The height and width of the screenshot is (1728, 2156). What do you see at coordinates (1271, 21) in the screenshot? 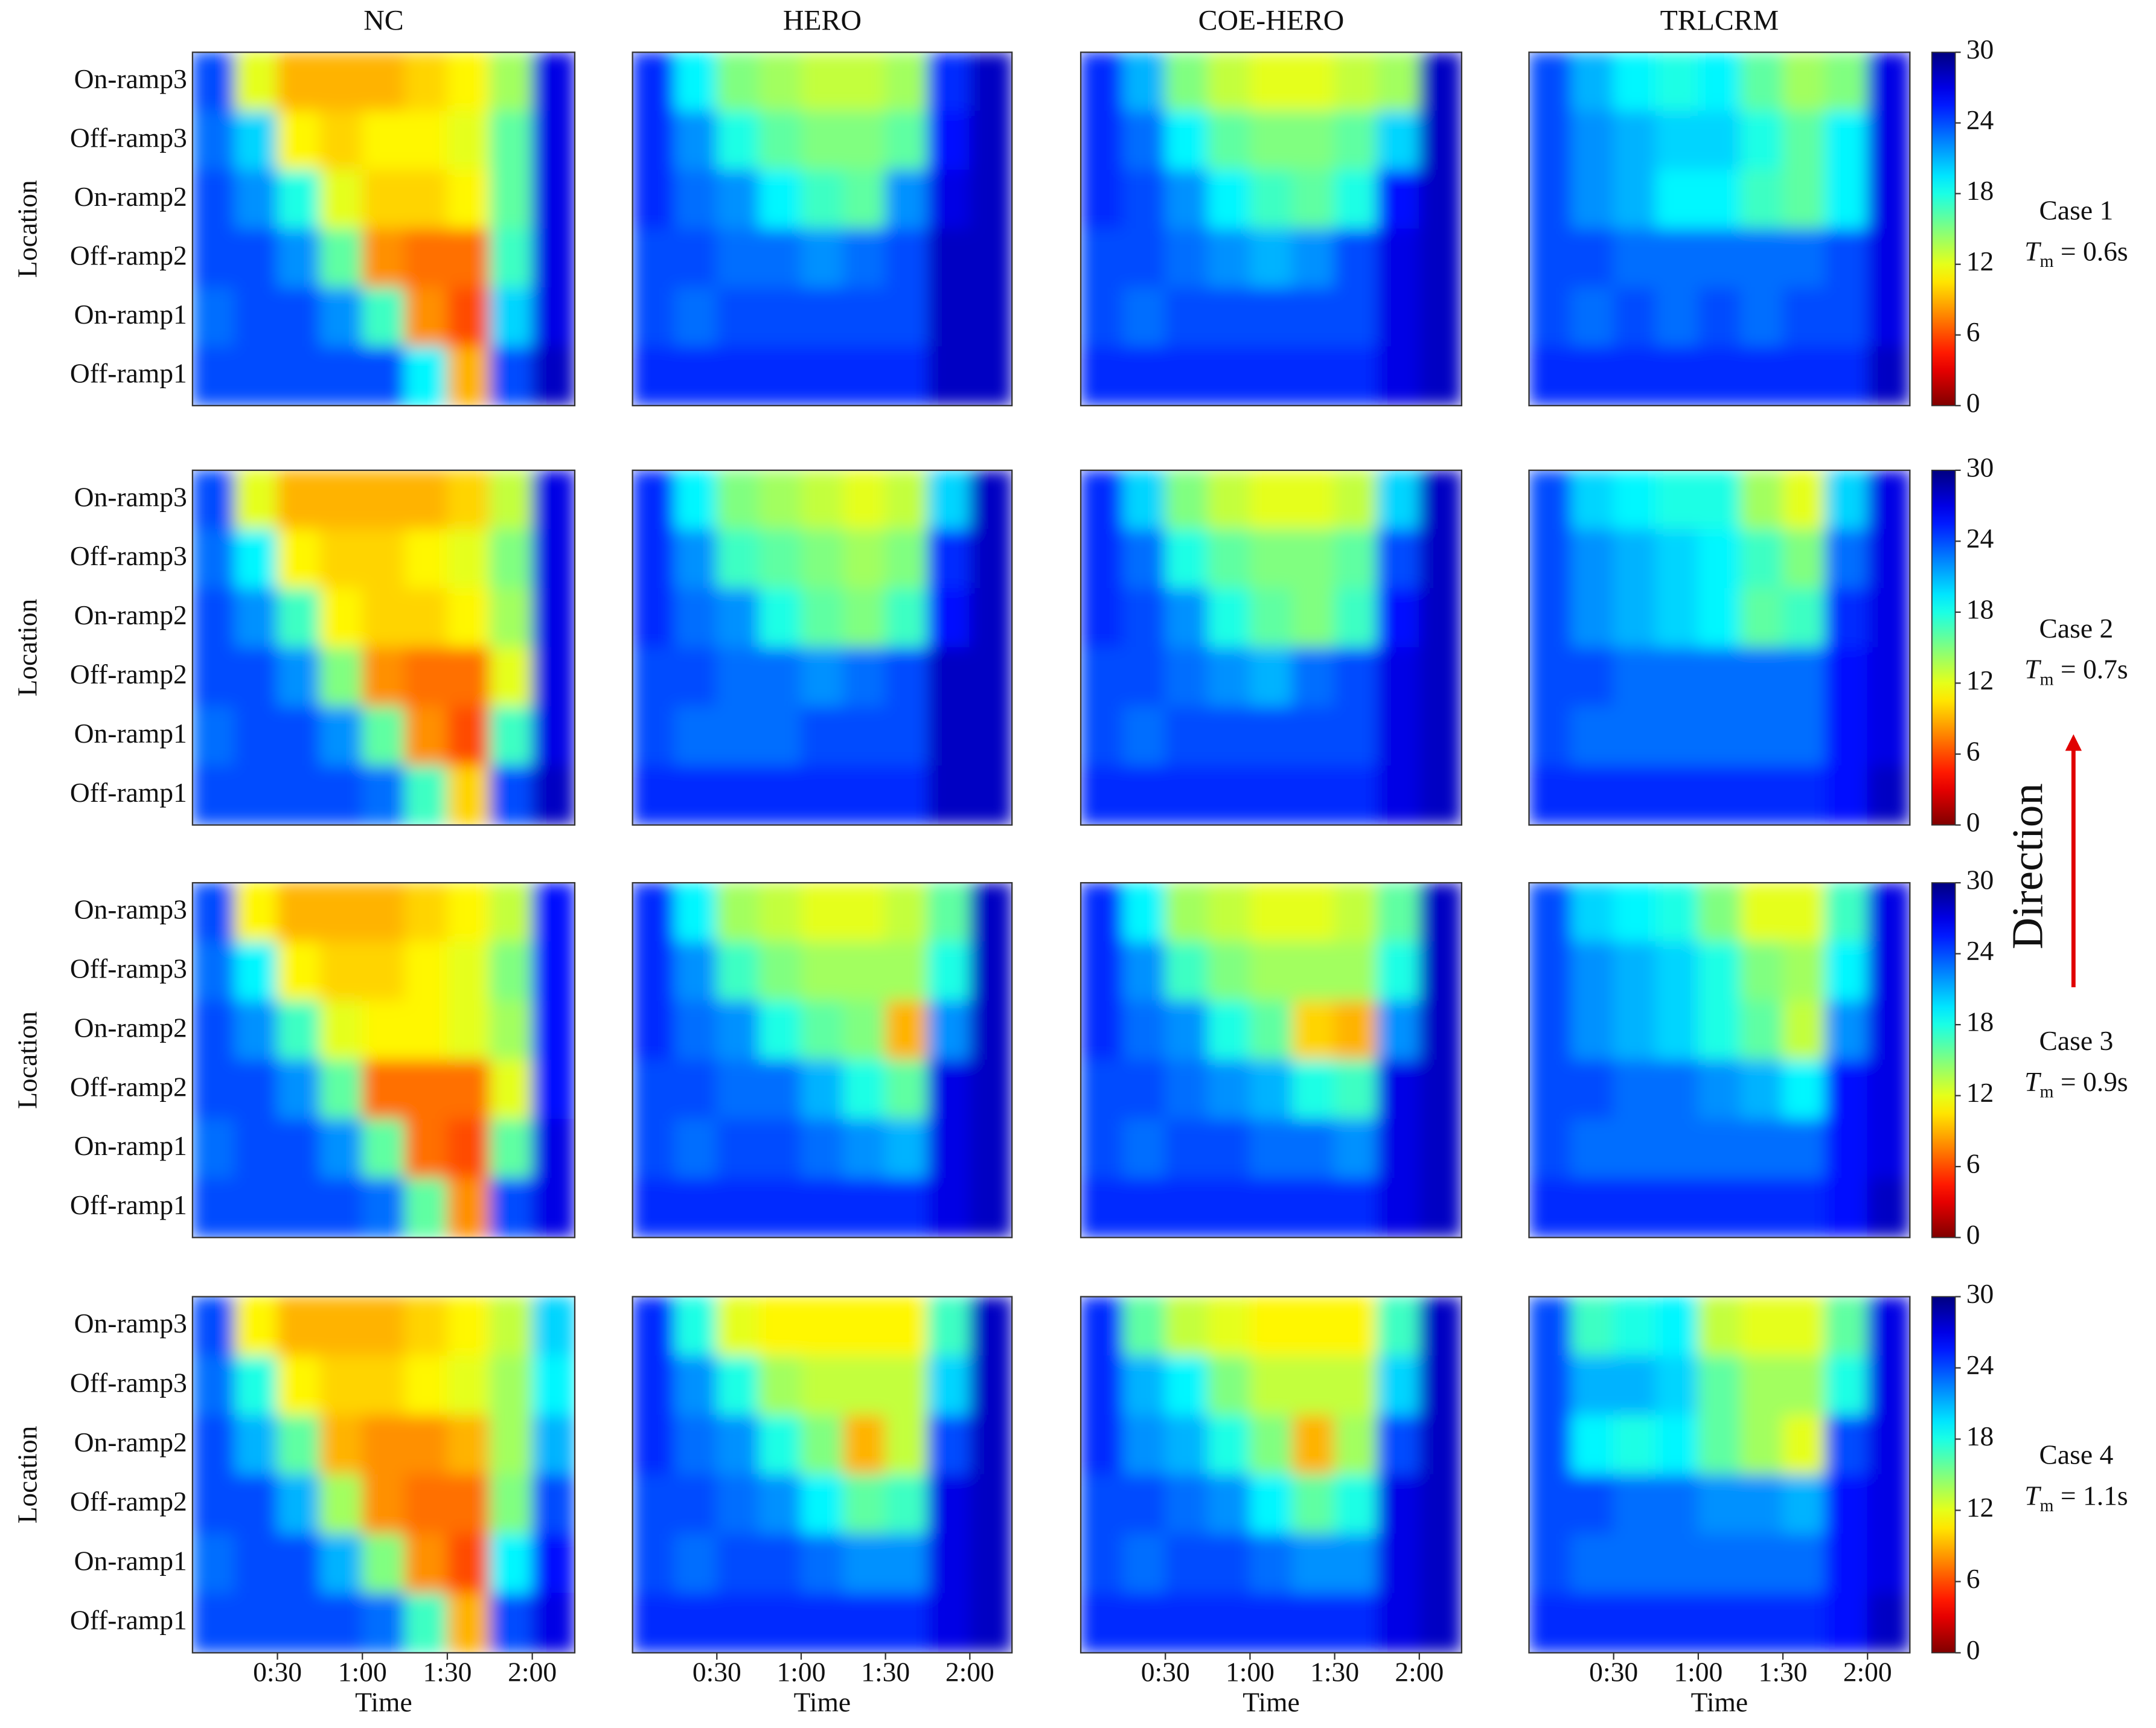
I see `column-title: COE-HERO` at bounding box center [1271, 21].